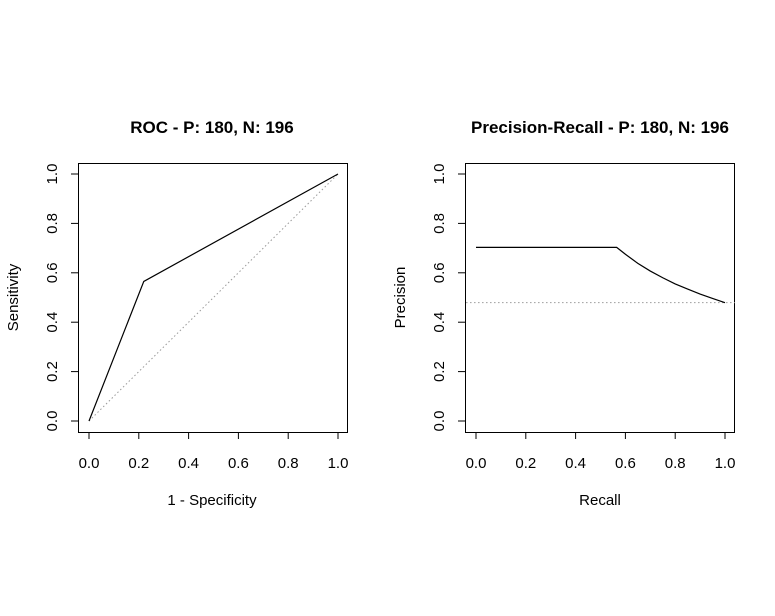 The width and height of the screenshot is (775, 616). I want to click on x-axis-label: 1 - Specificity, so click(212, 500).